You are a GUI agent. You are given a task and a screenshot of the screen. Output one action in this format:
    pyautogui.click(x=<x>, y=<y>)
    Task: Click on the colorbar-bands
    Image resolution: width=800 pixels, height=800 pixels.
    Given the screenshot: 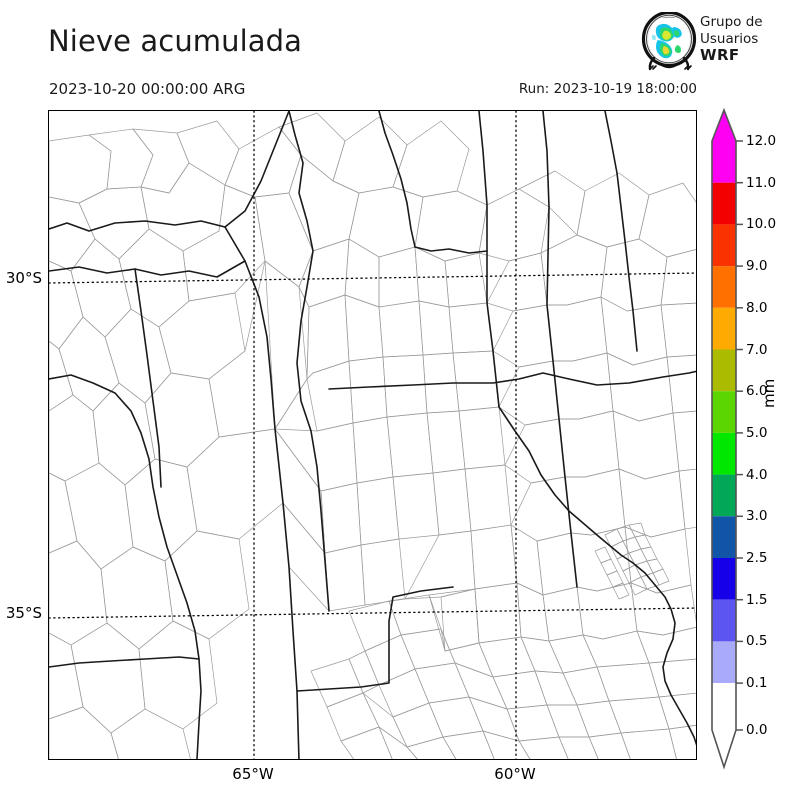 What is the action you would take?
    pyautogui.click(x=724, y=438)
    